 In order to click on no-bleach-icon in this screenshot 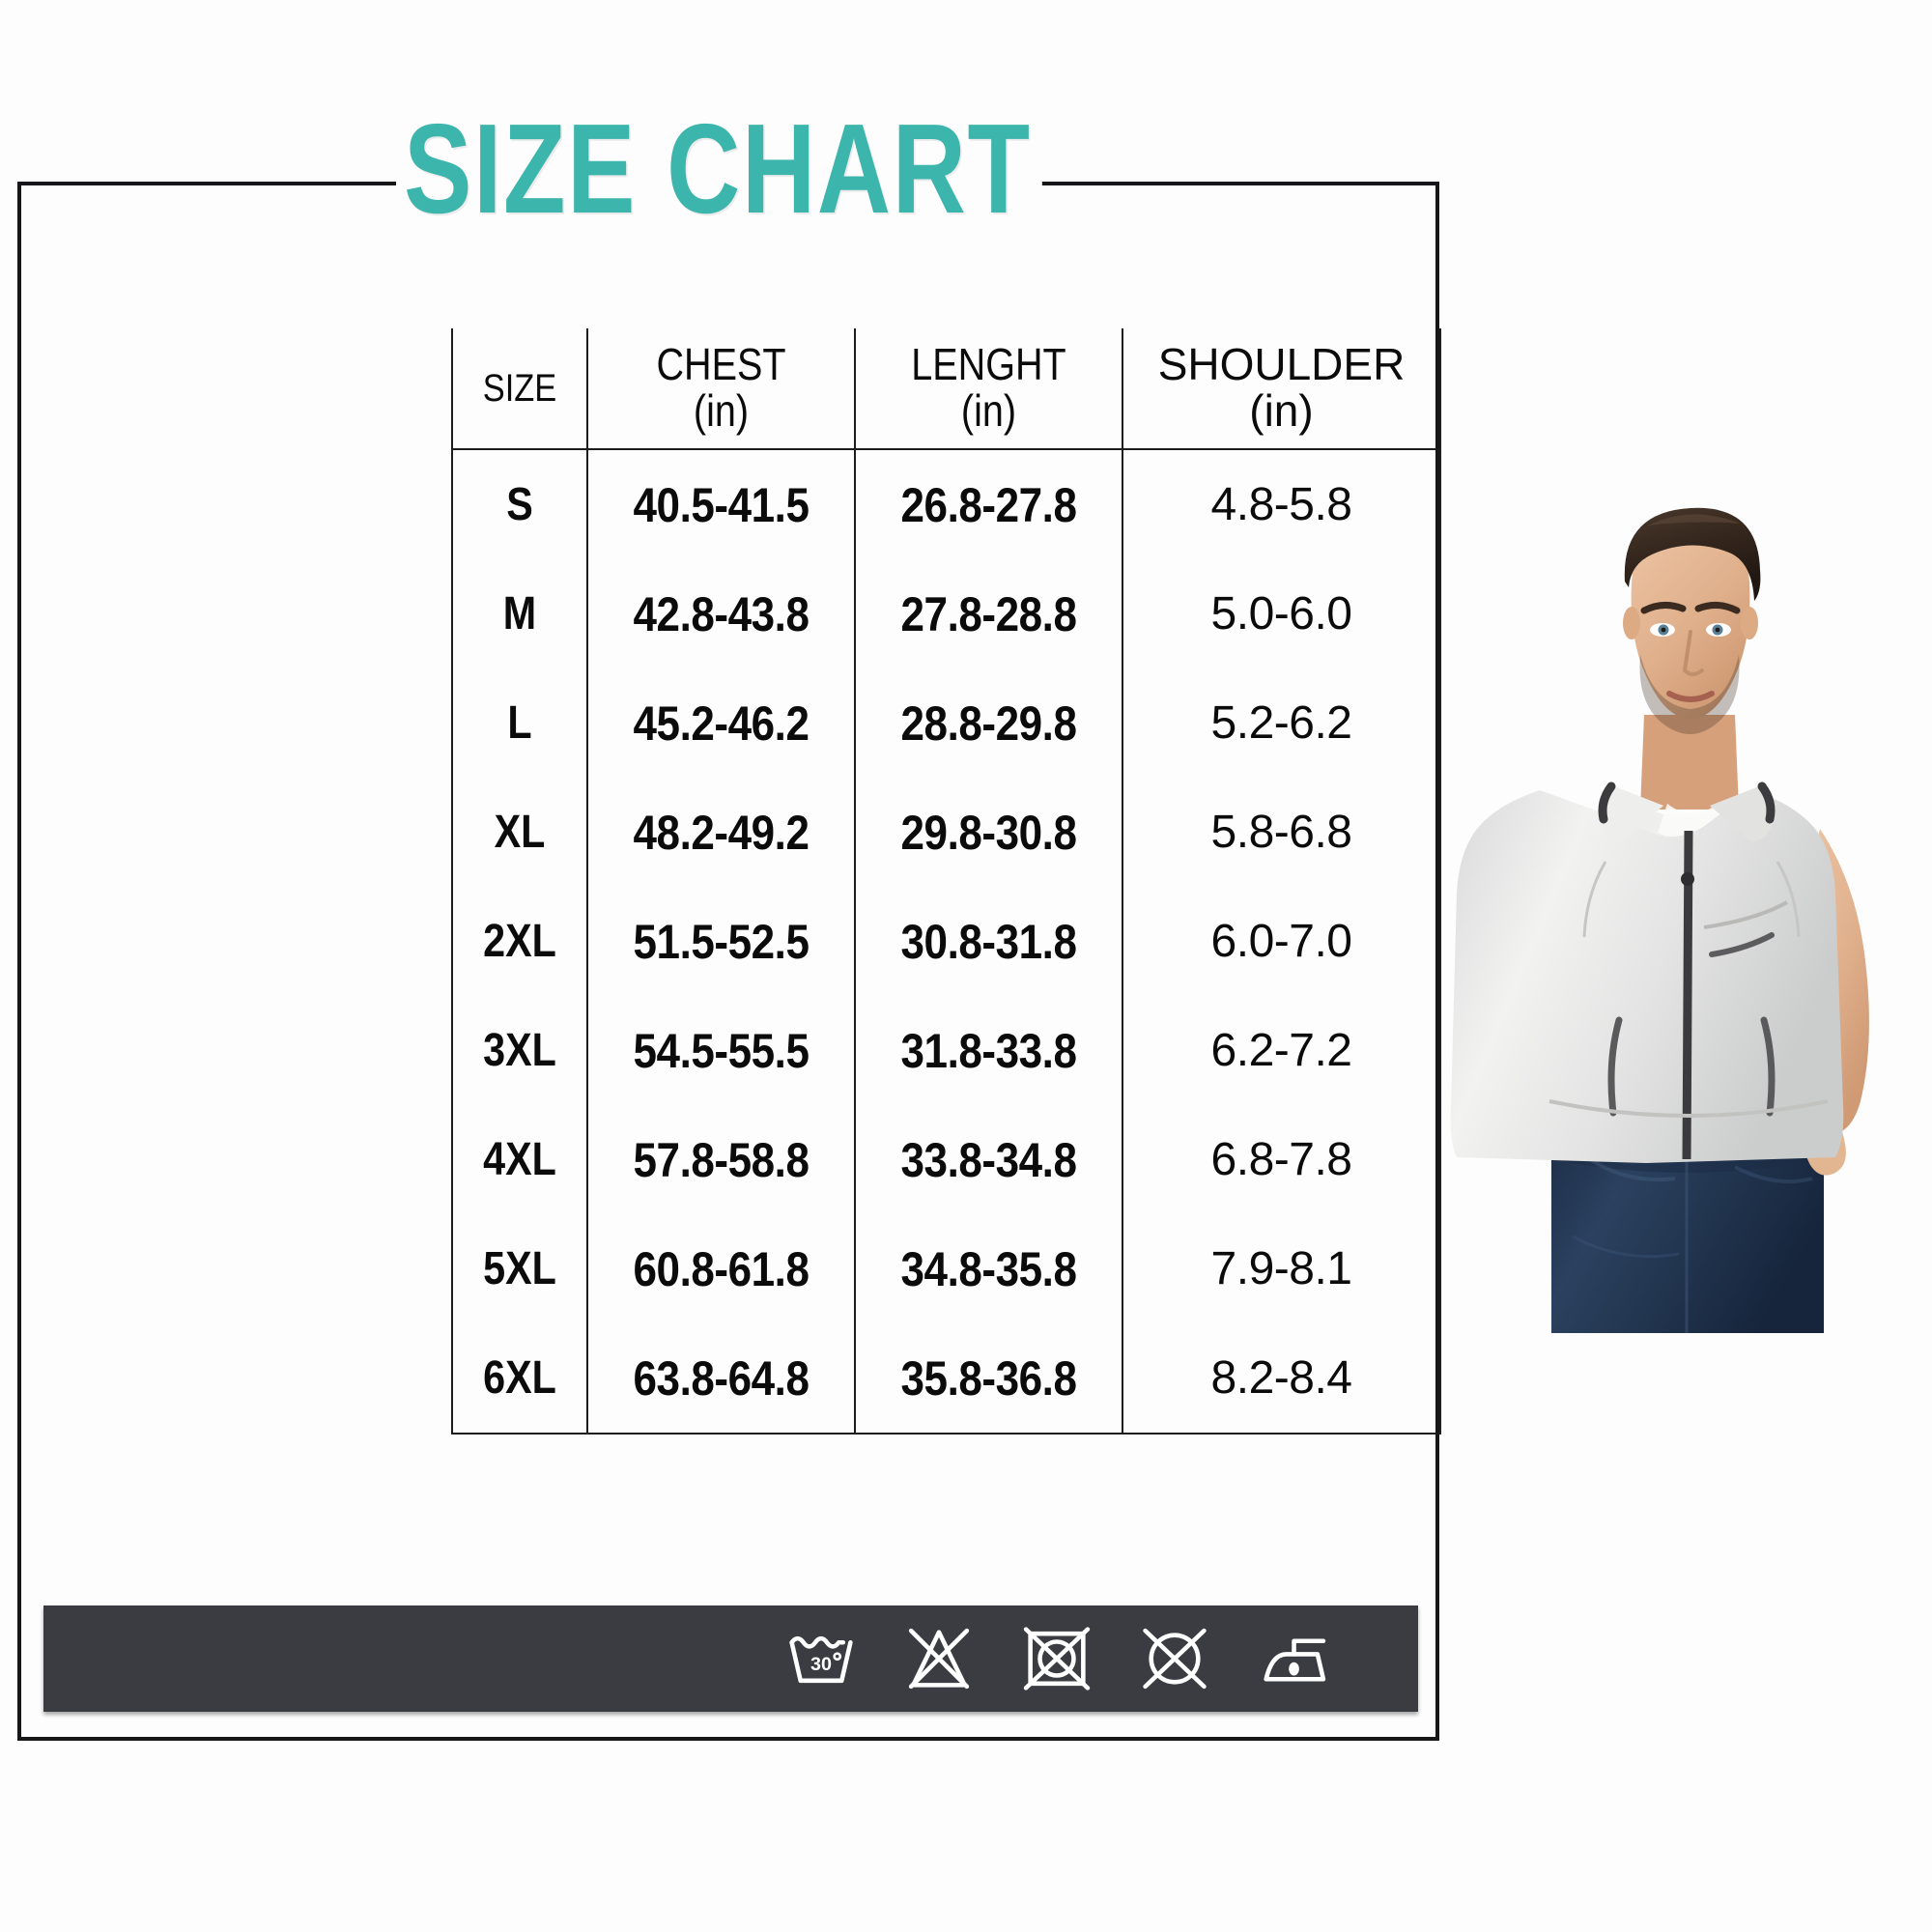, I will do `click(939, 1659)`.